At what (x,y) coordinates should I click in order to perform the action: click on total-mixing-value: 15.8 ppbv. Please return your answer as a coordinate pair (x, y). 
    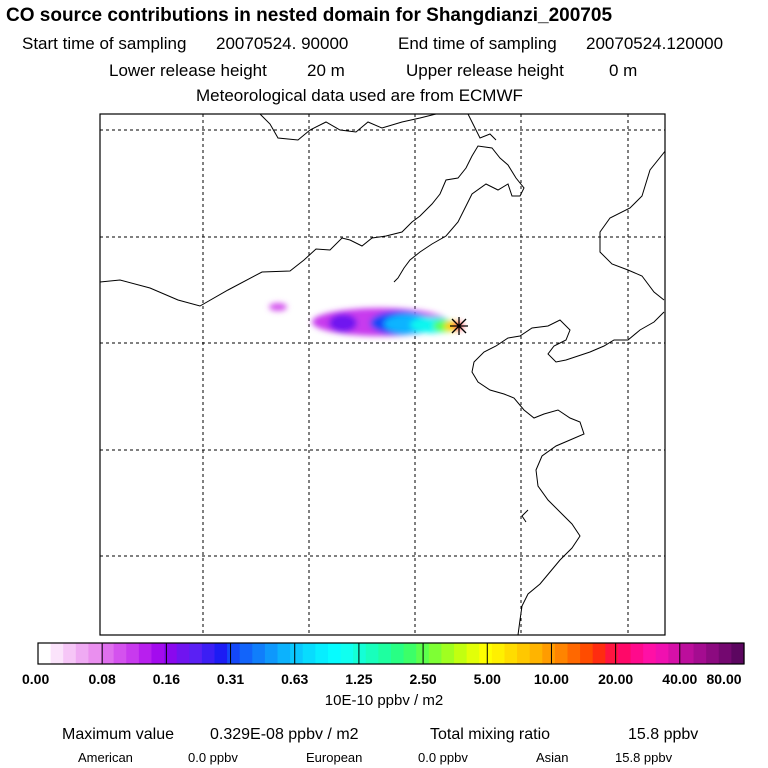
    Looking at the image, I should click on (663, 734).